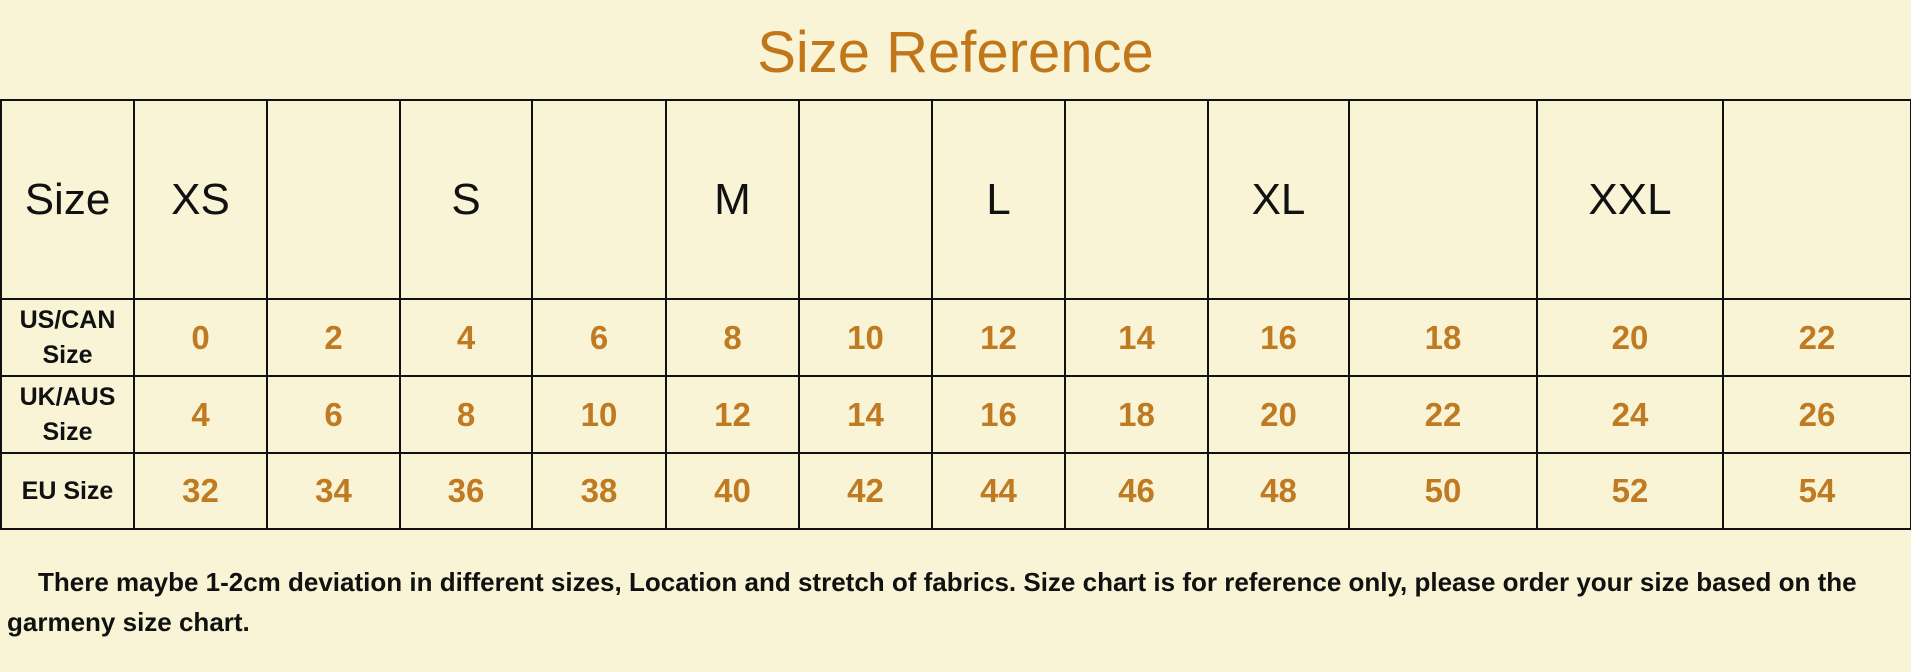 The height and width of the screenshot is (672, 1911). What do you see at coordinates (955, 52) in the screenshot?
I see `page-title: Size Reference` at bounding box center [955, 52].